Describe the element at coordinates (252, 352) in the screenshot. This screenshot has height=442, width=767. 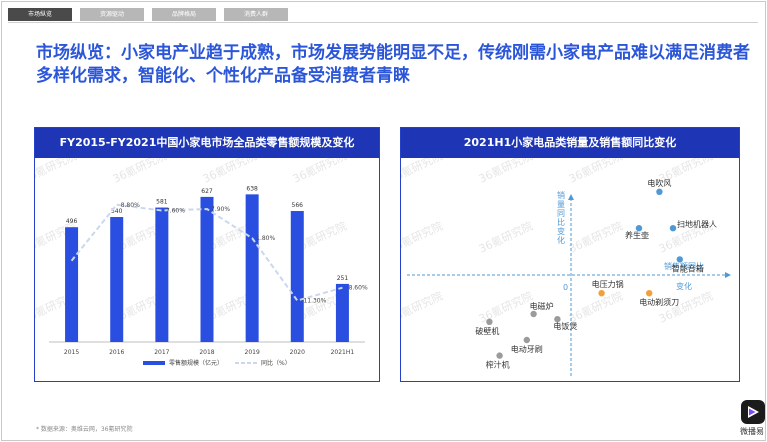
I see `x-tick-label: 2019` at that location.